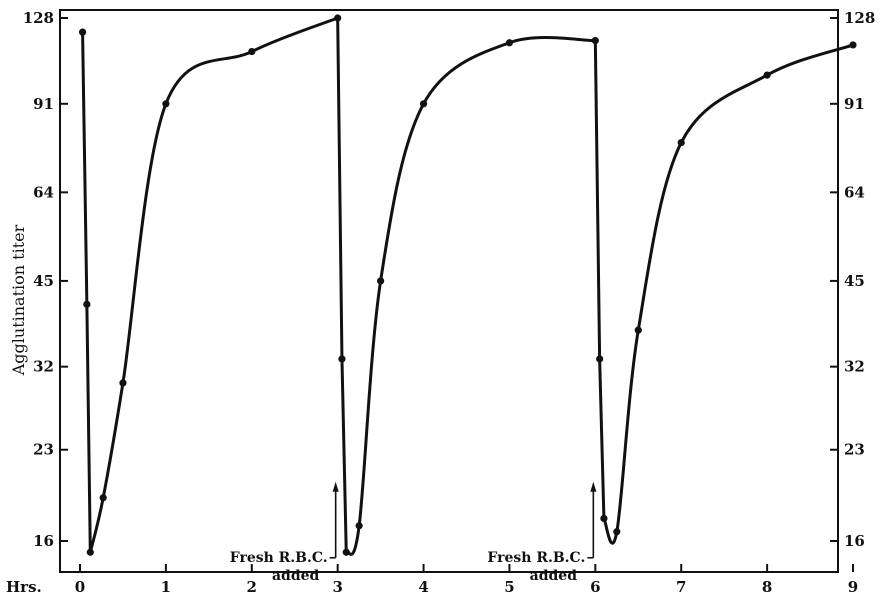 The height and width of the screenshot is (603, 881). Describe the element at coordinates (859, 18) in the screenshot. I see `y-tick-label-right: 128` at that location.